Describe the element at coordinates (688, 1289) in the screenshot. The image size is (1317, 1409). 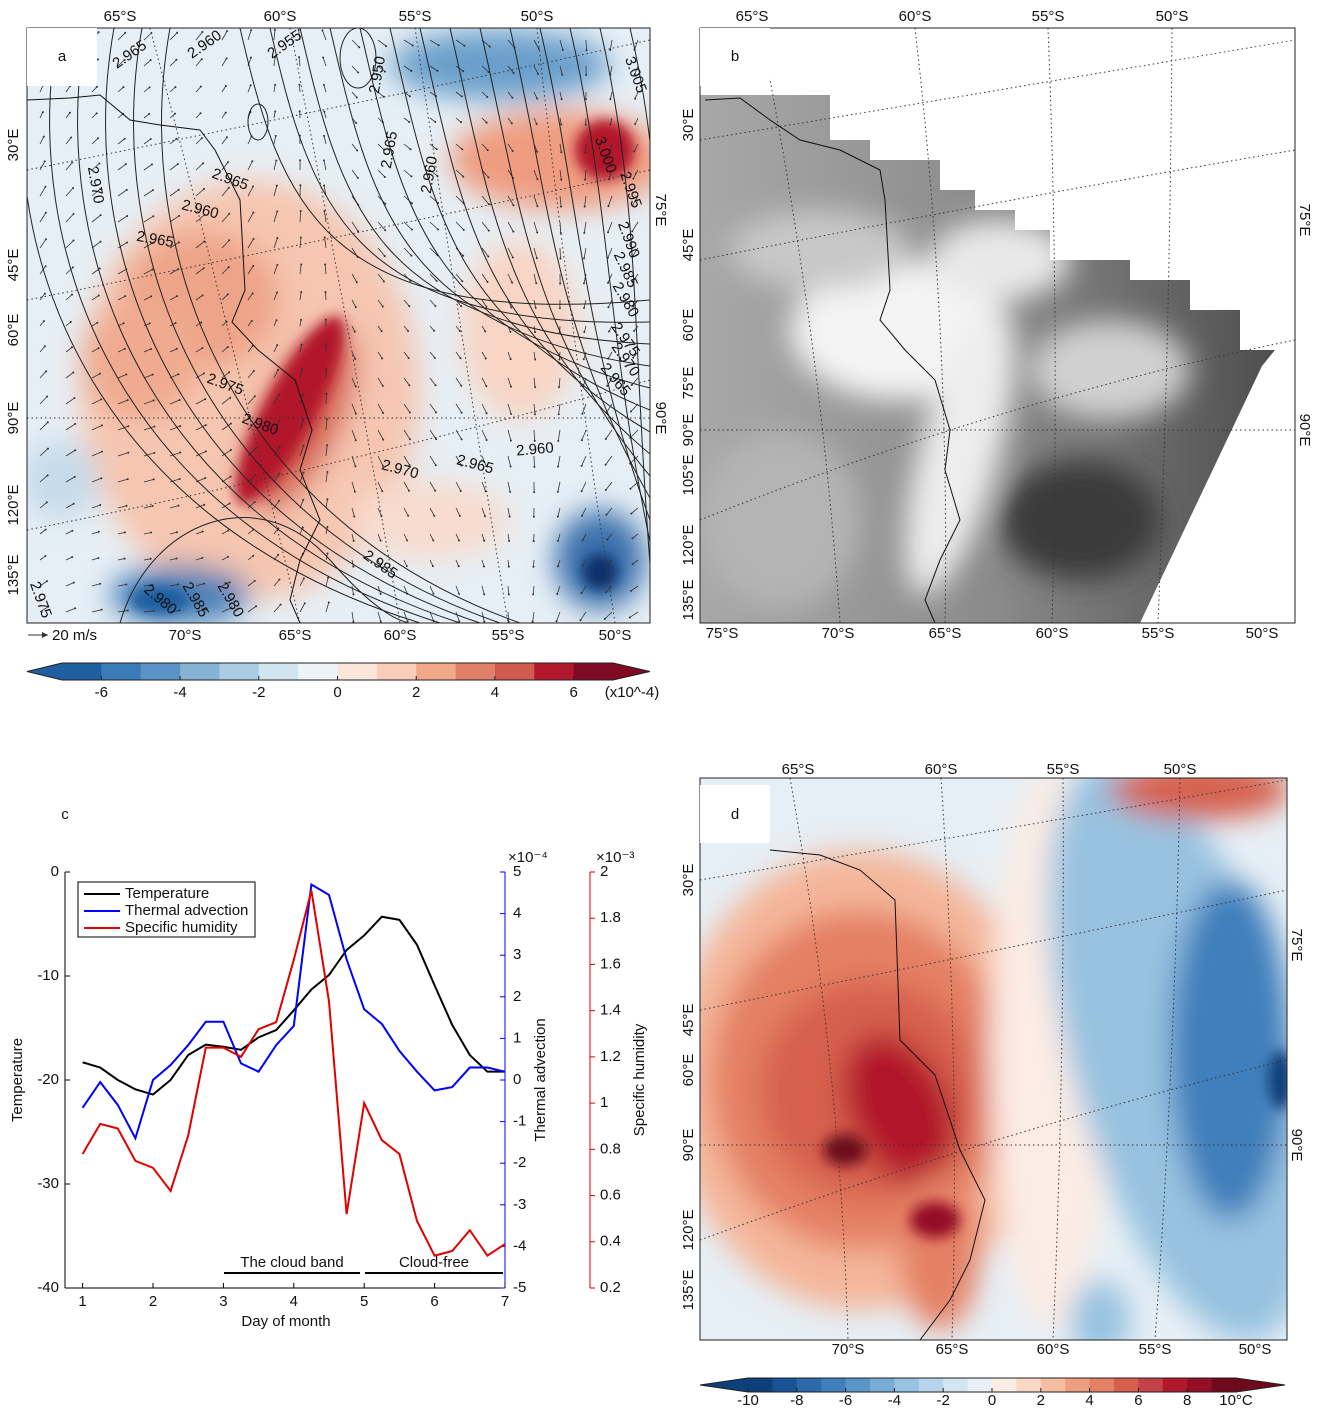
I see `lon-label: 135°E` at that location.